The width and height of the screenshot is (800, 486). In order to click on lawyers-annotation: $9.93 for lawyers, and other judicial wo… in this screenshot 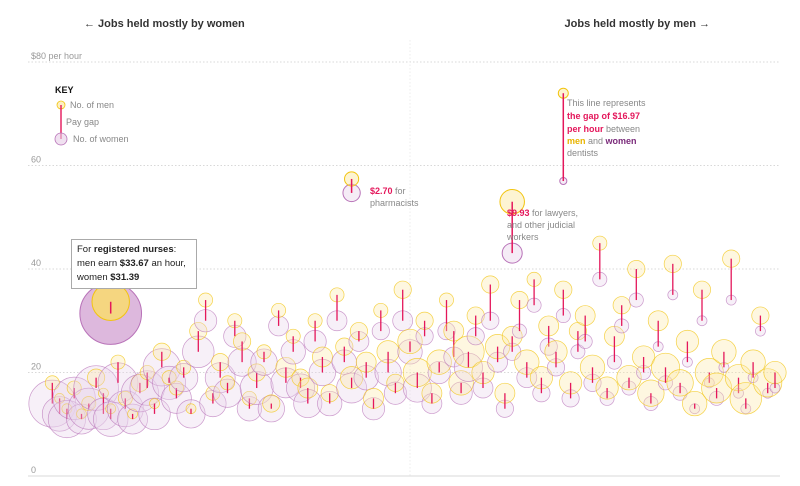, I will do `click(542, 225)`.